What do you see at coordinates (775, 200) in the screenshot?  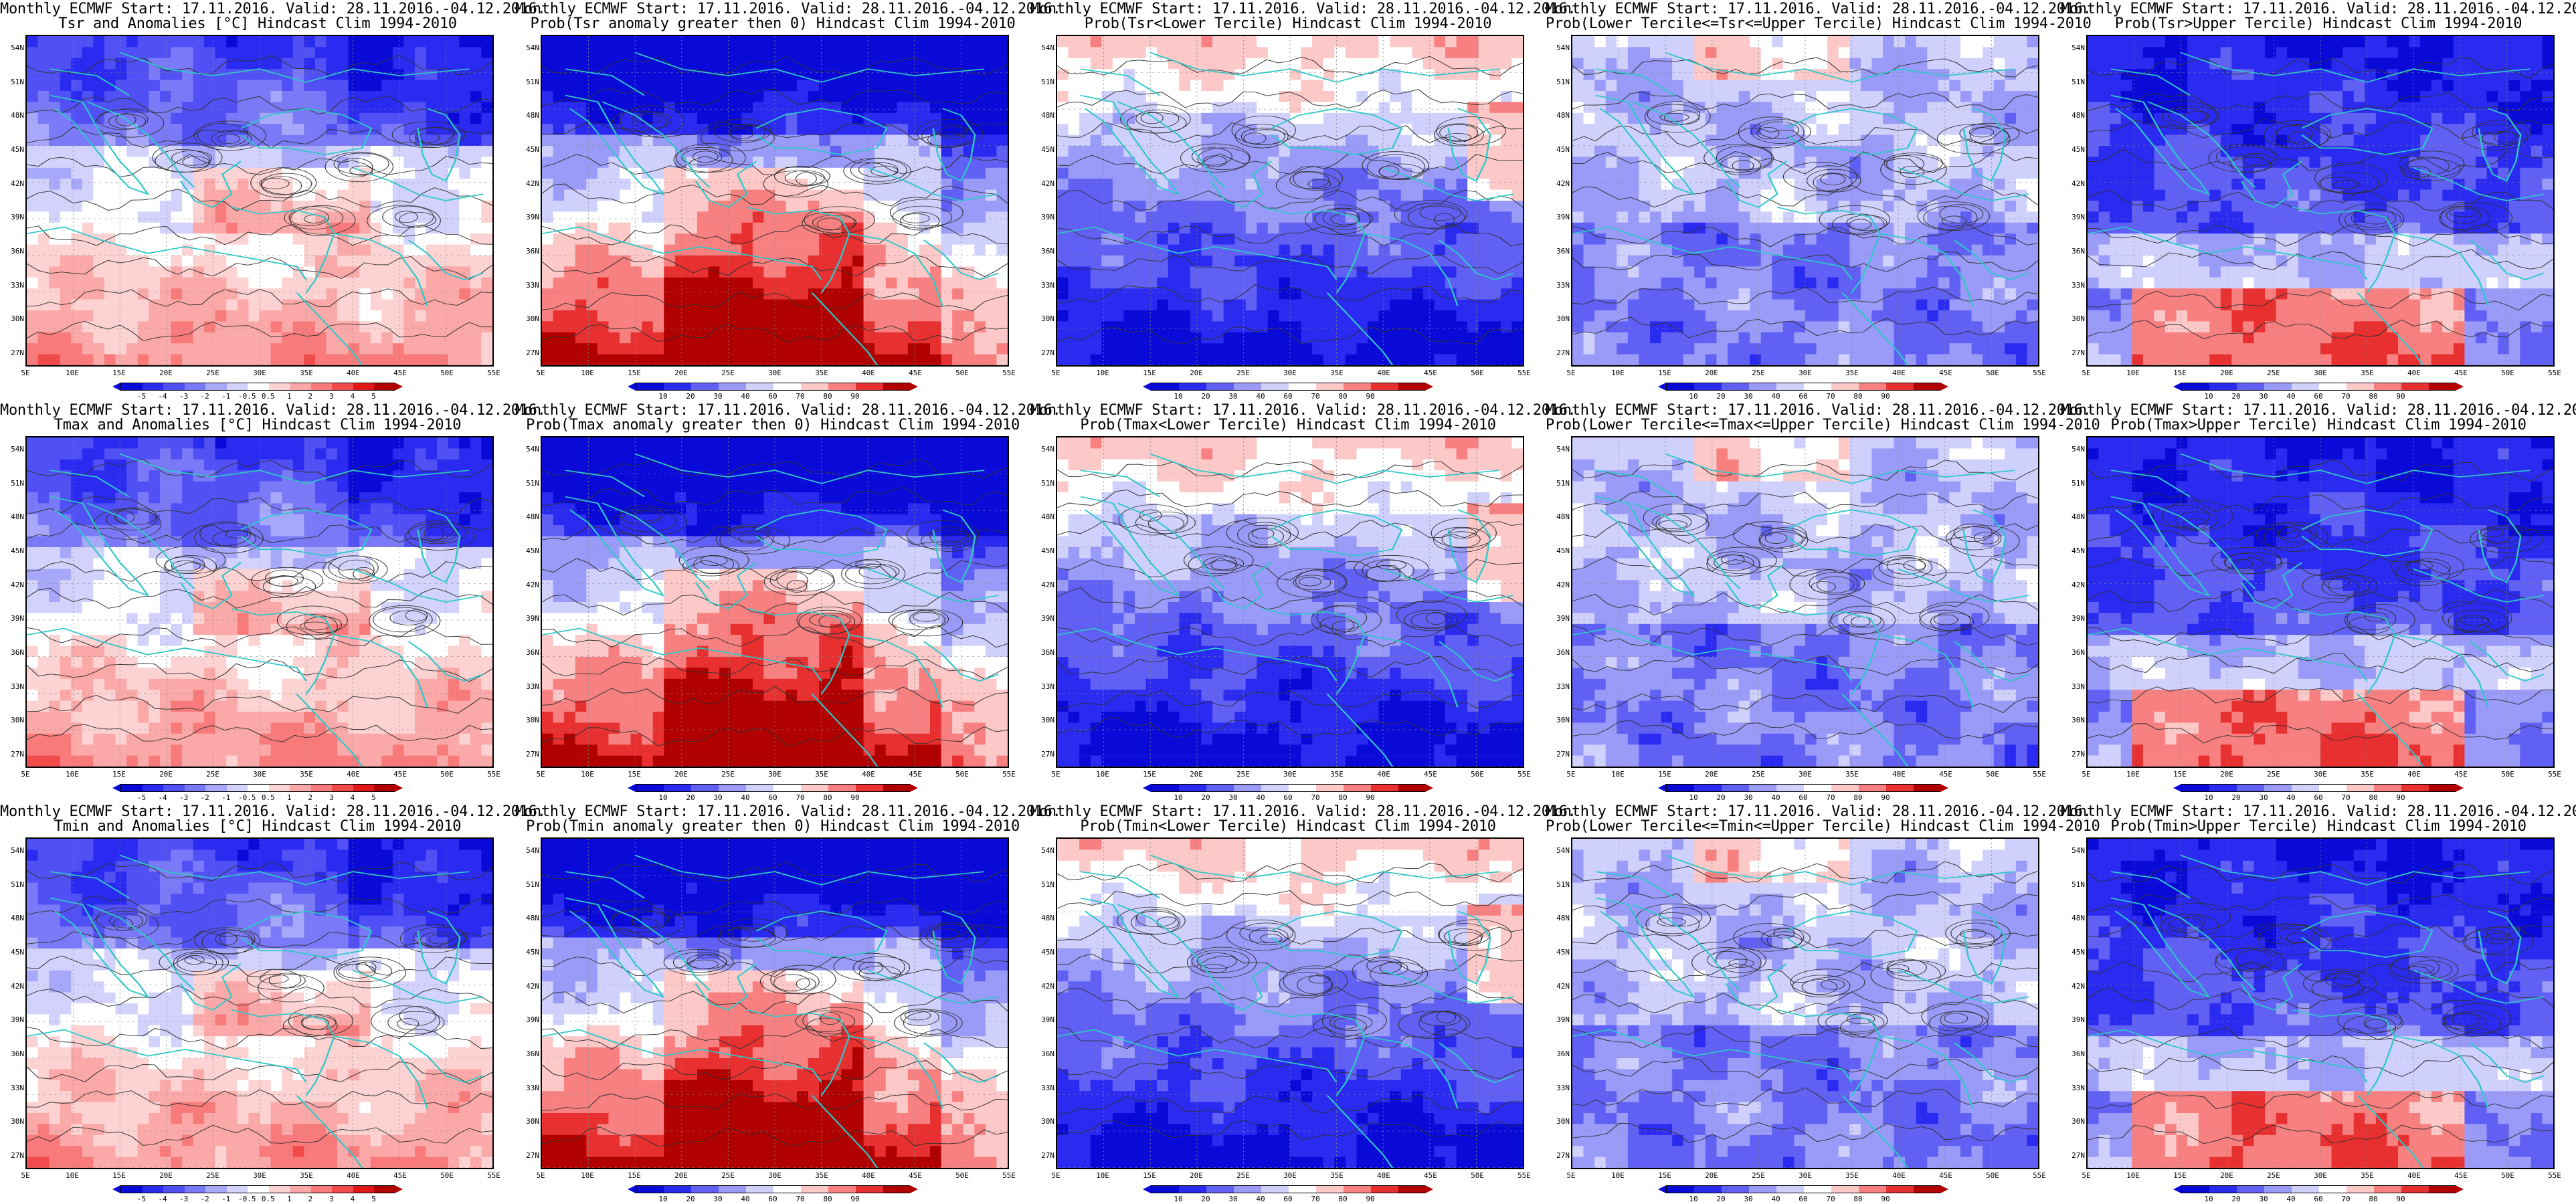 I see `map-field` at bounding box center [775, 200].